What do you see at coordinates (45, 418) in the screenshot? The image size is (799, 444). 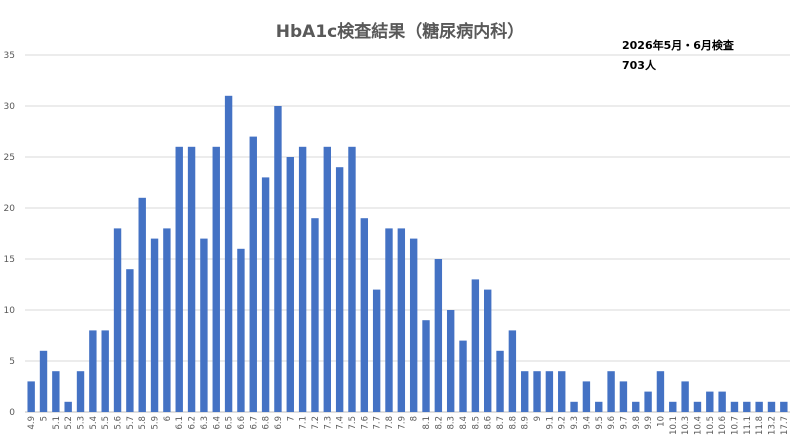 I see `x-tick-label: 5` at bounding box center [45, 418].